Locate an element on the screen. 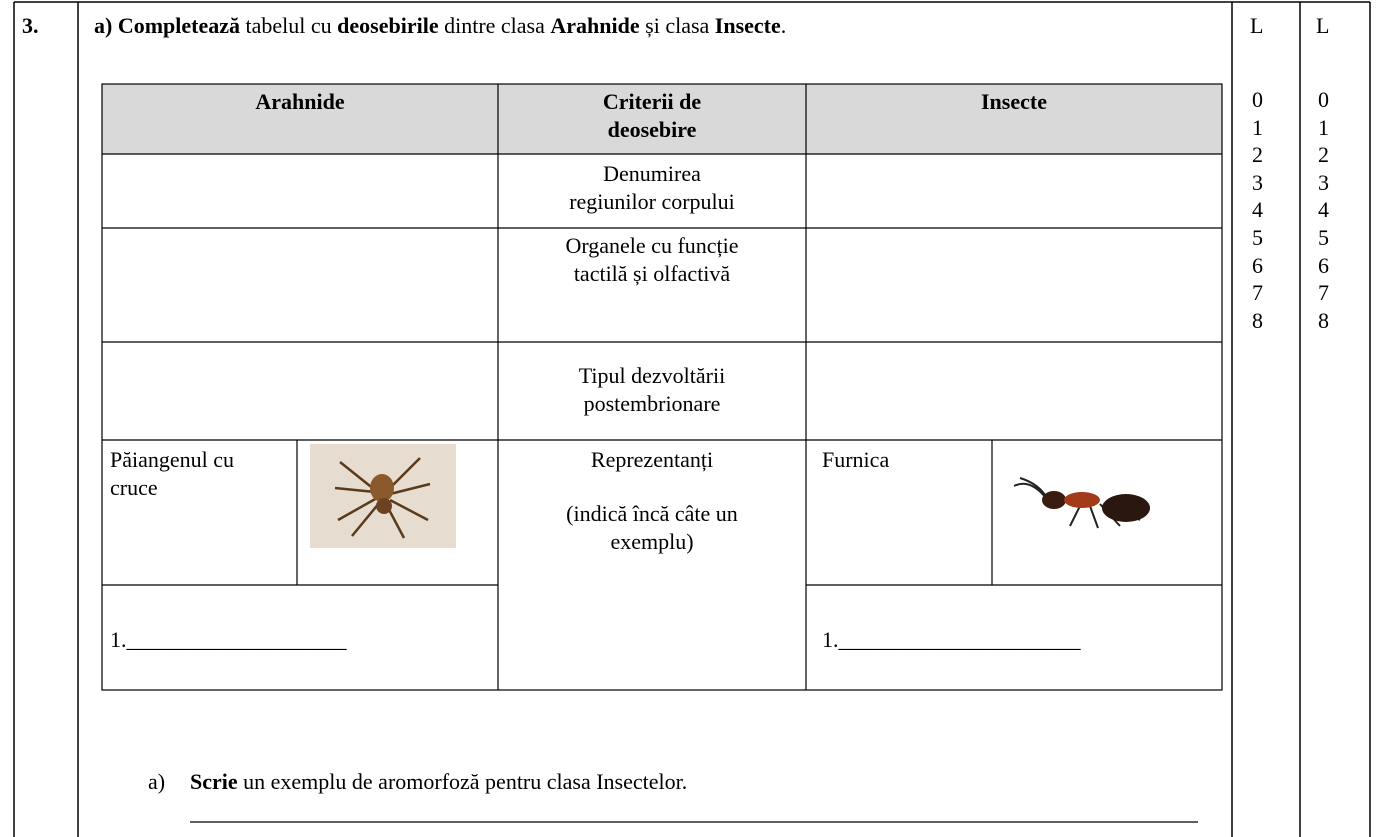 Image resolution: width=1384 pixels, height=837 pixels. header-fill is located at coordinates (662, 119).